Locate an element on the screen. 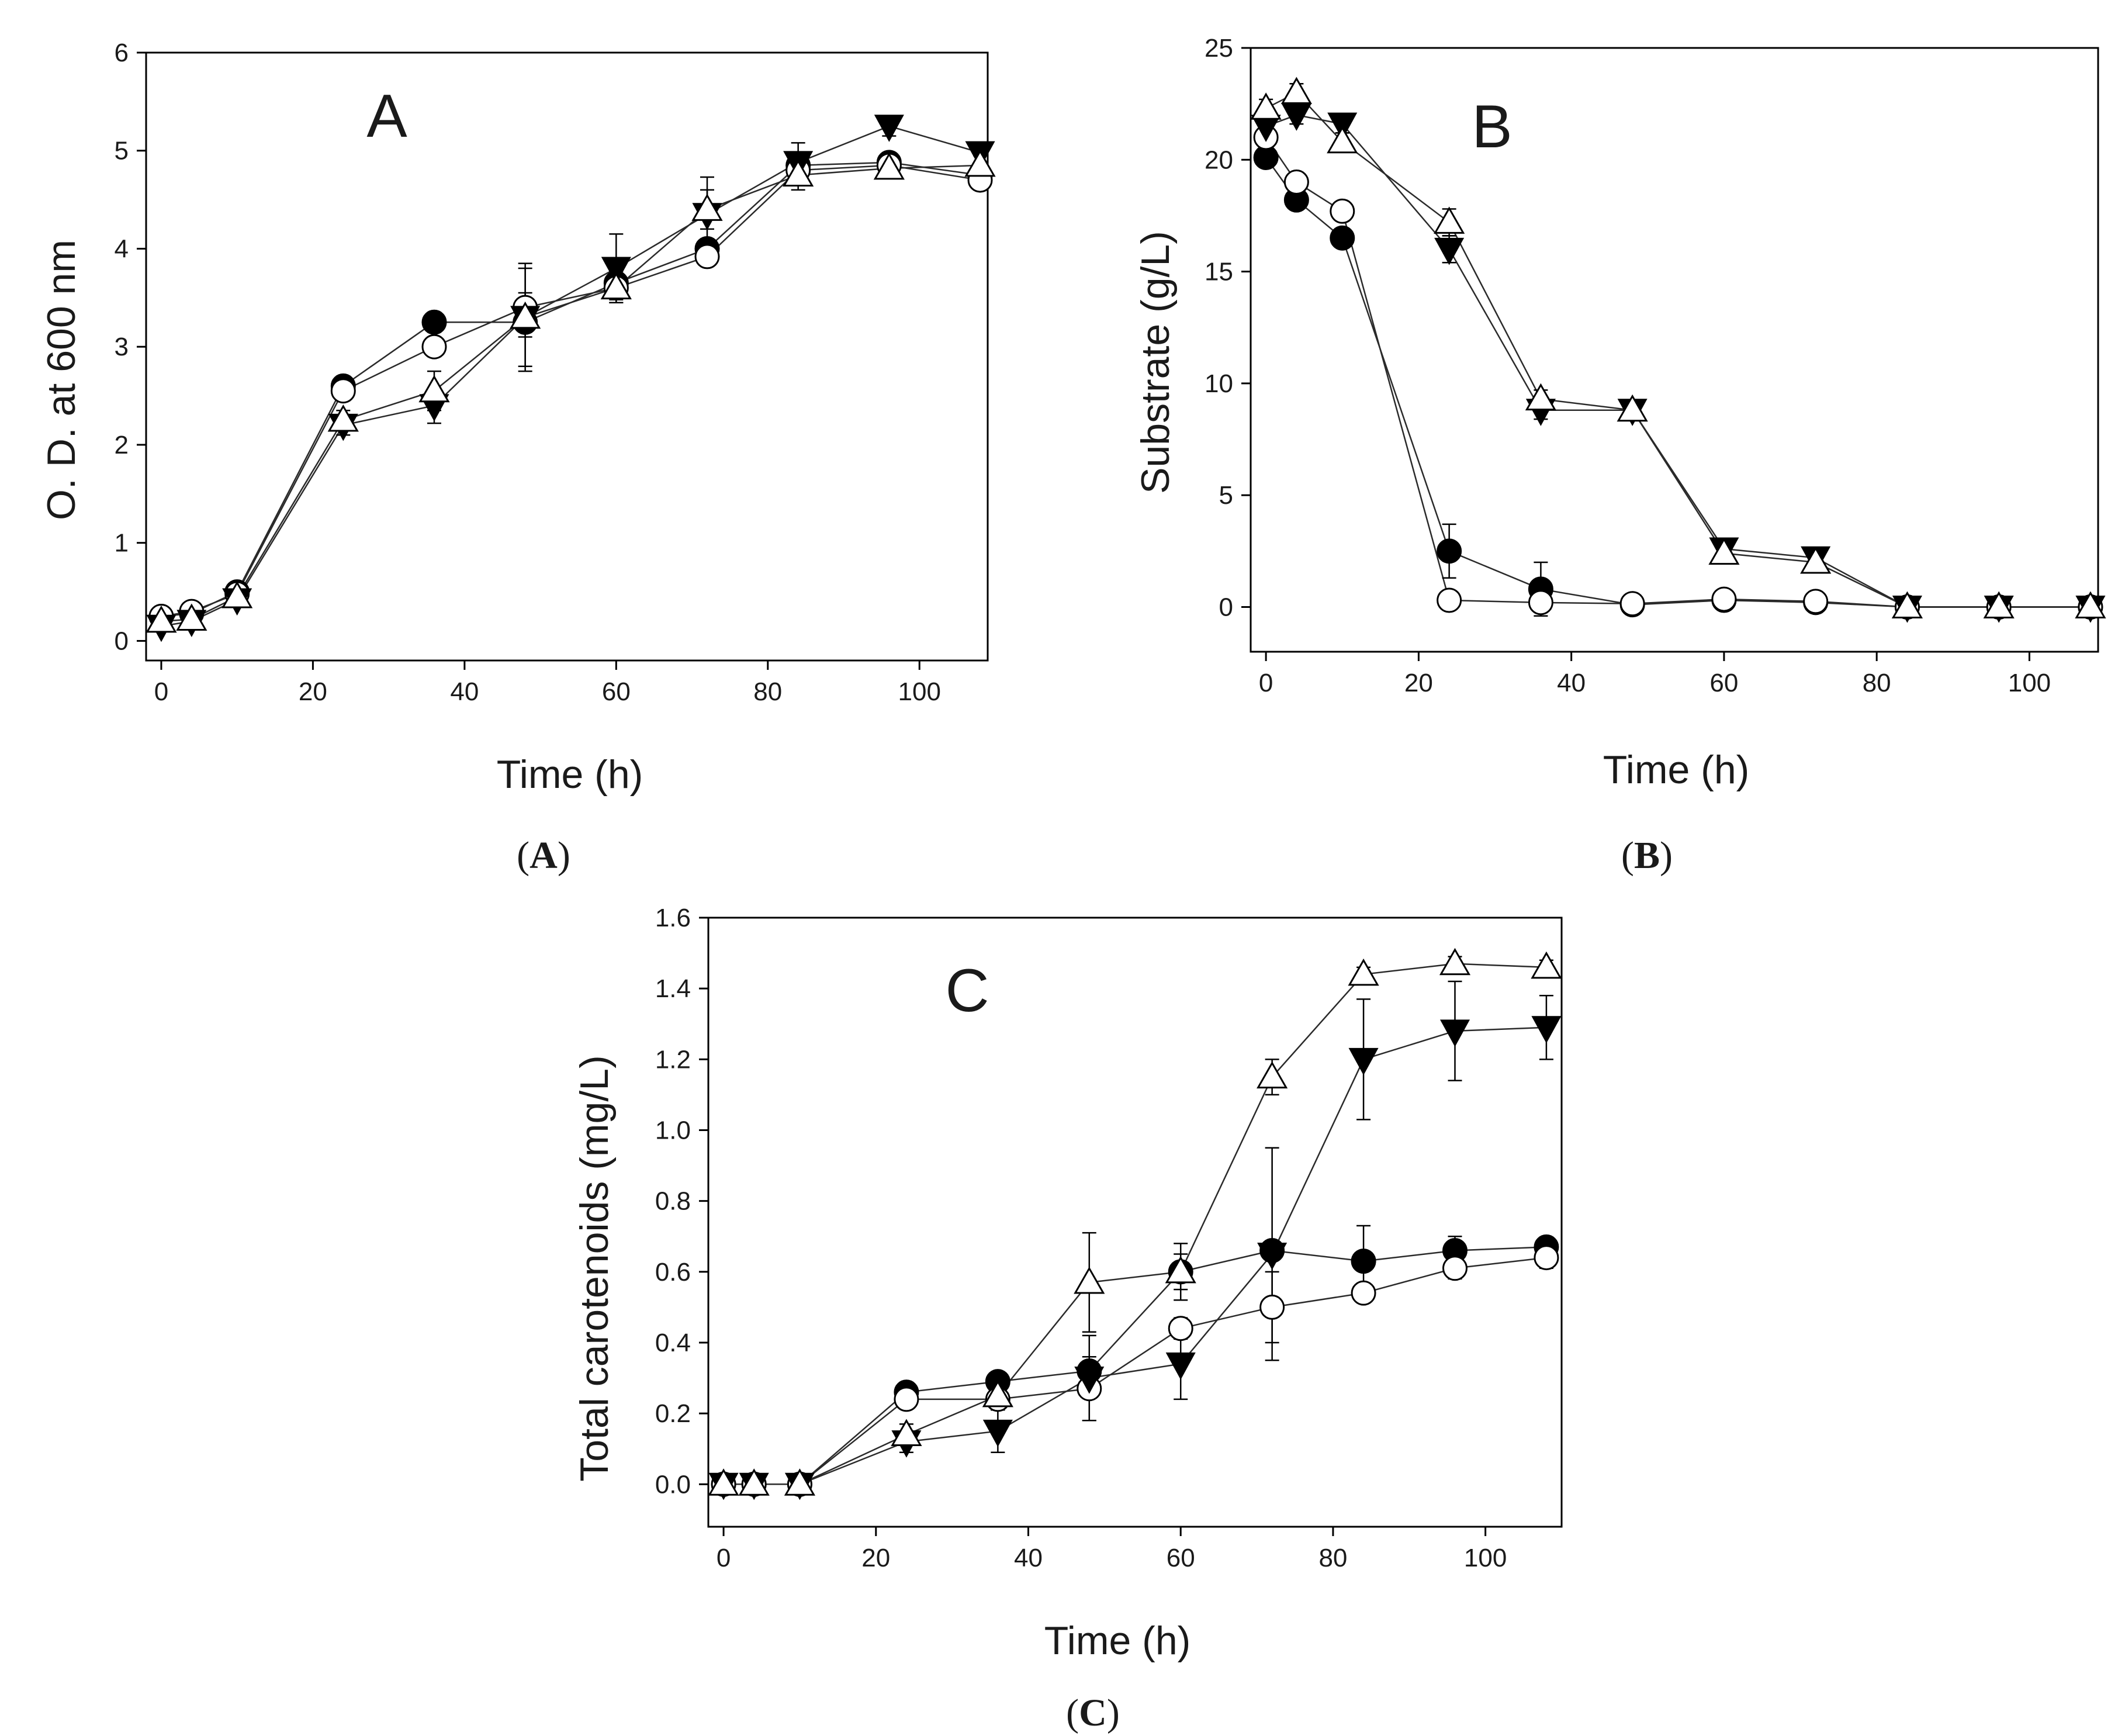 This screenshot has width=2125, height=1736. panel-b-x-tick-label: 60 is located at coordinates (1723, 683).